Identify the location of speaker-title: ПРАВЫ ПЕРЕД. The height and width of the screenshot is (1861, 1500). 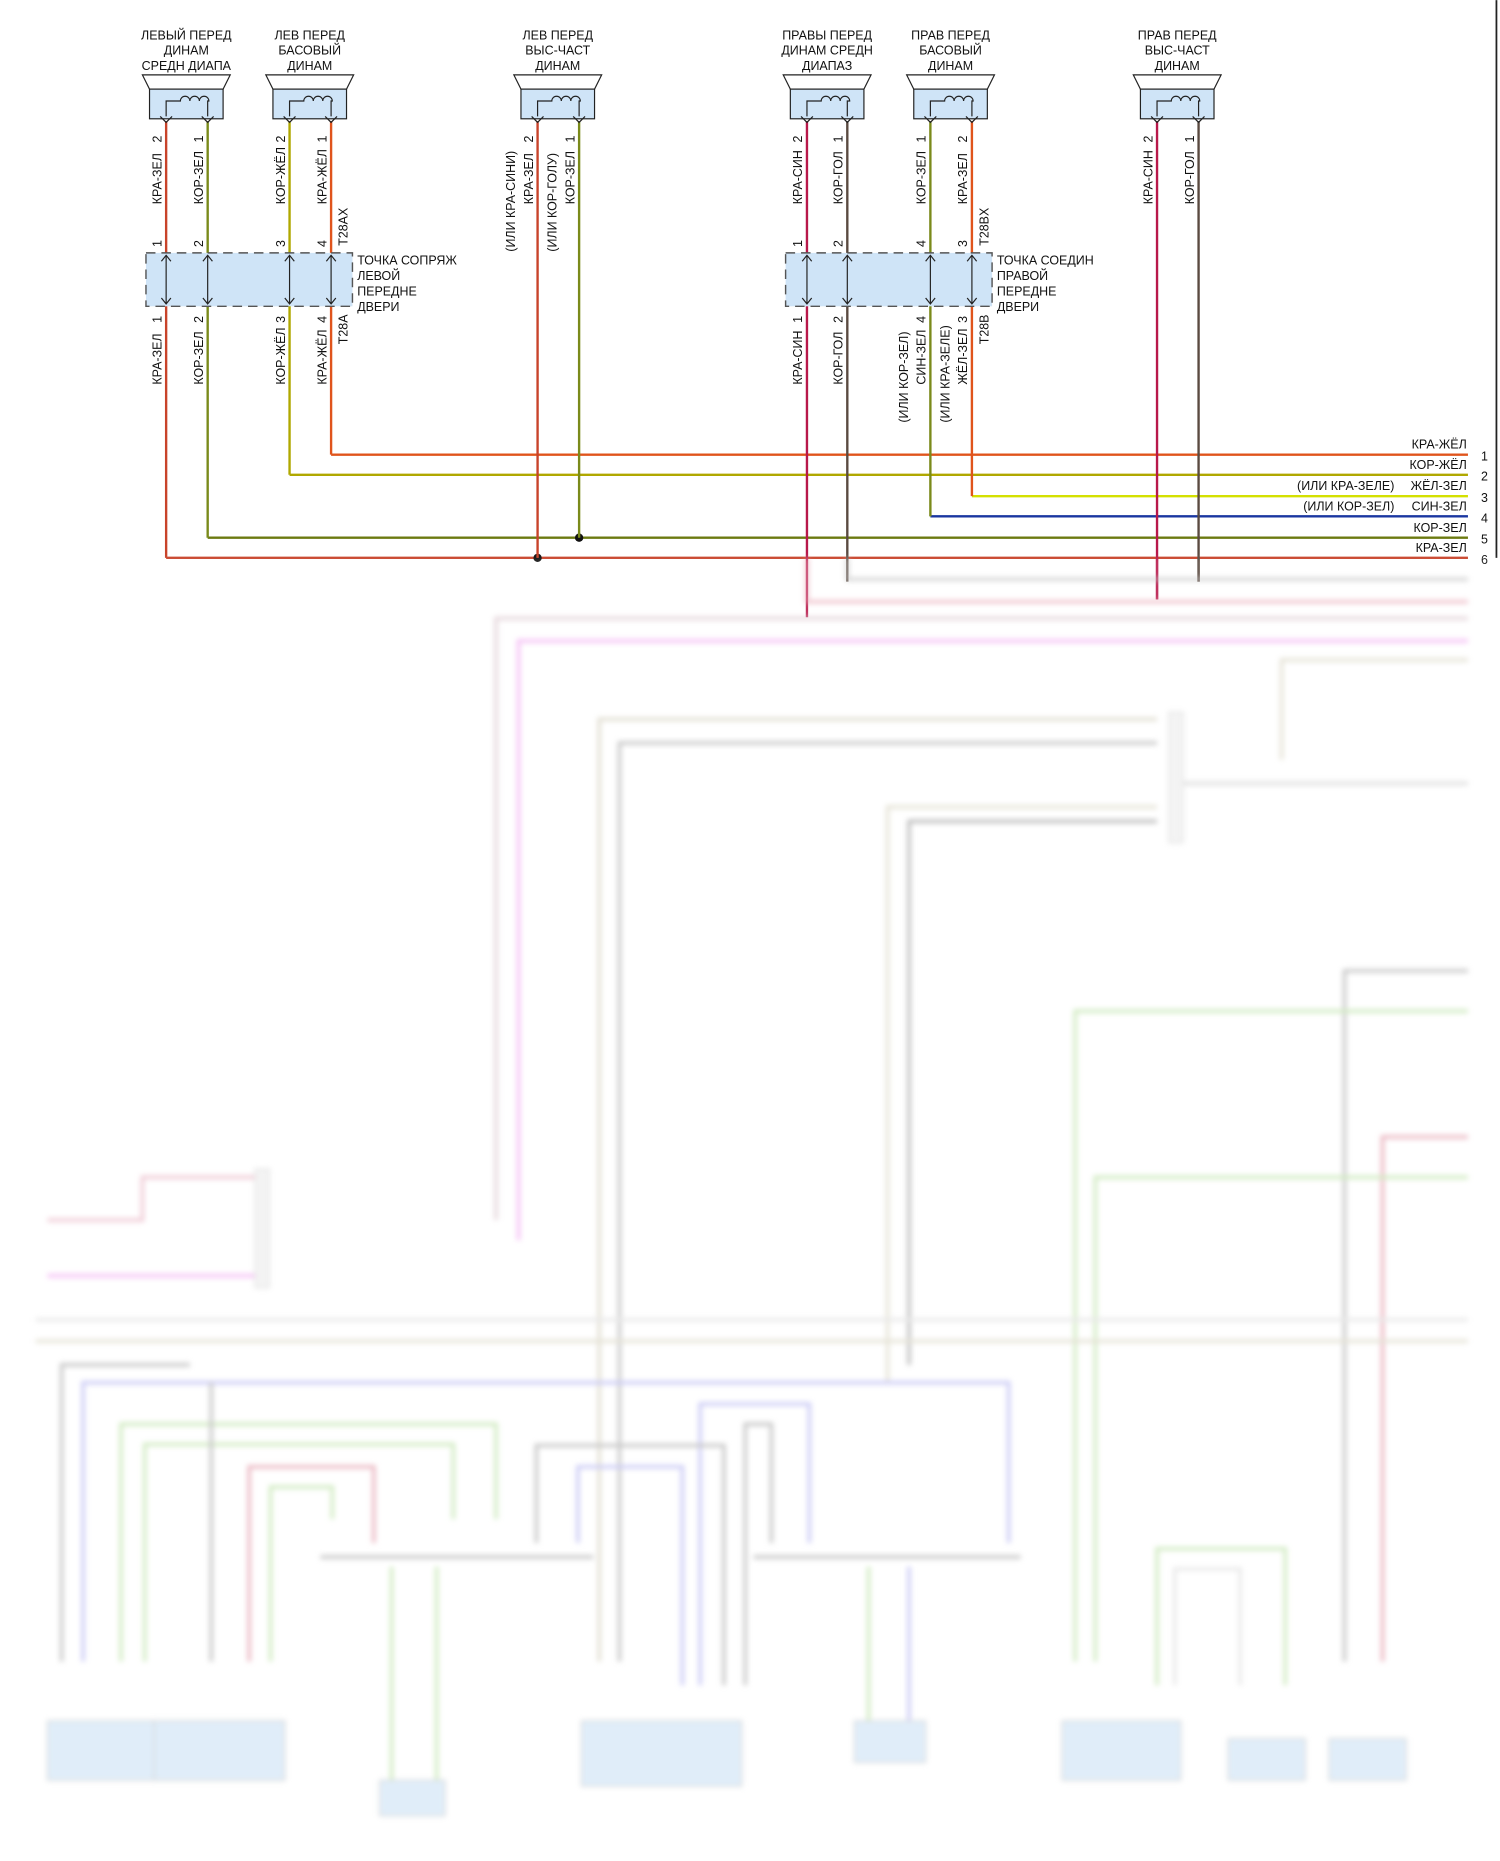
(827, 35).